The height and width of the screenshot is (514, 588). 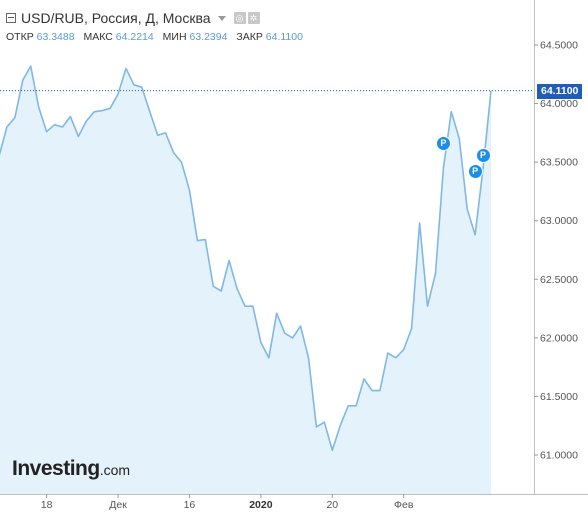 I want to click on y-tick-label: 63.0000, so click(x=559, y=221).